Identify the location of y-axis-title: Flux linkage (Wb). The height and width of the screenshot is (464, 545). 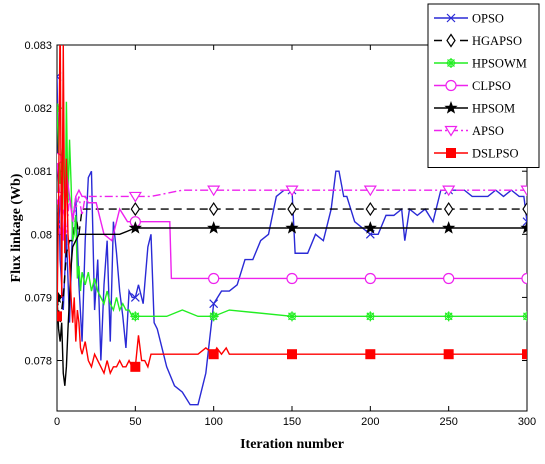
(16, 227).